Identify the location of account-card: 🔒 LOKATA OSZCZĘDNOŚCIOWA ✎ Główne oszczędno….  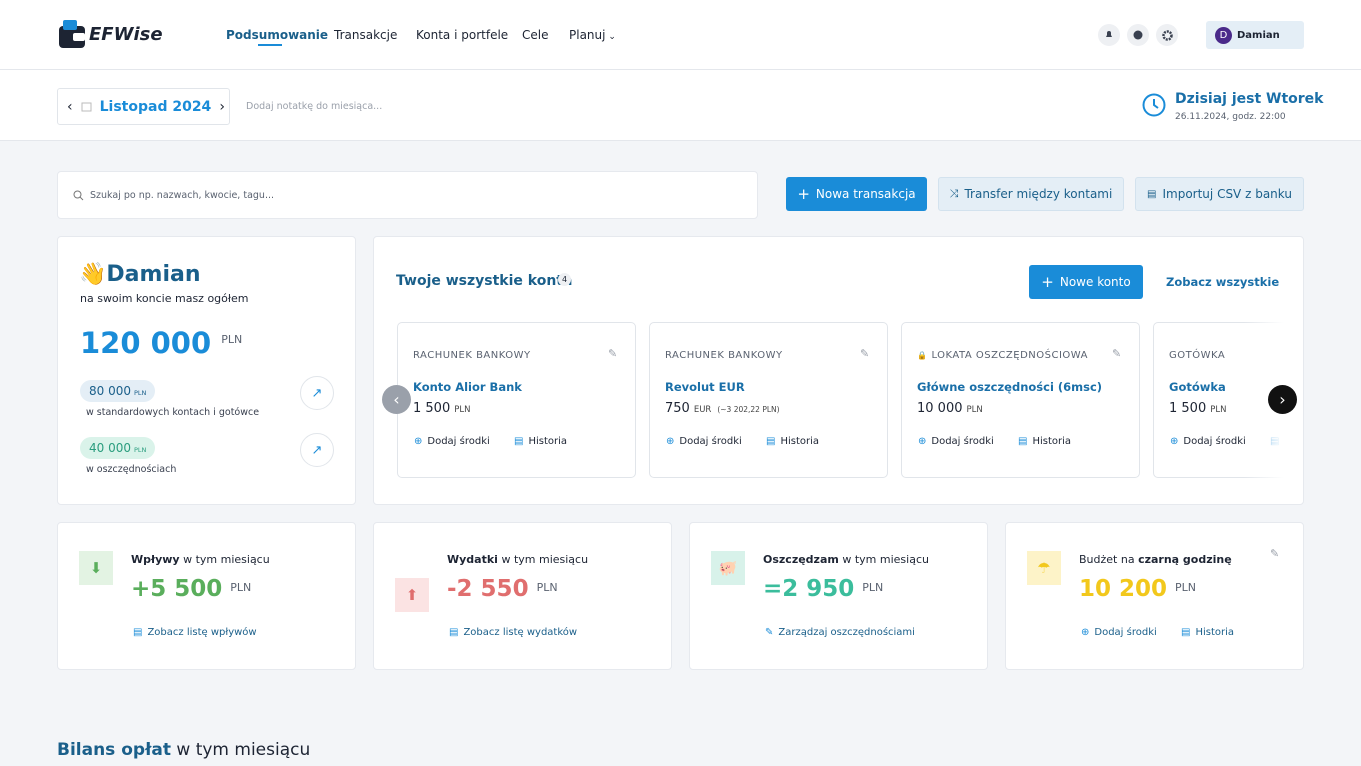
(1020, 400).